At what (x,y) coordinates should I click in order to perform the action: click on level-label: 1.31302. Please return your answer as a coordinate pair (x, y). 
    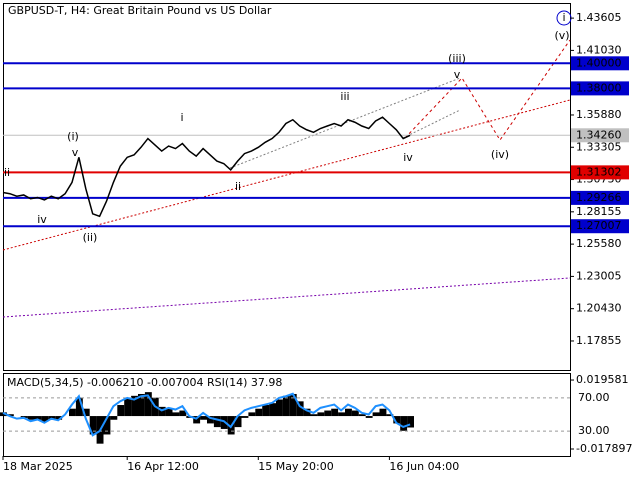
    Looking at the image, I should click on (599, 171).